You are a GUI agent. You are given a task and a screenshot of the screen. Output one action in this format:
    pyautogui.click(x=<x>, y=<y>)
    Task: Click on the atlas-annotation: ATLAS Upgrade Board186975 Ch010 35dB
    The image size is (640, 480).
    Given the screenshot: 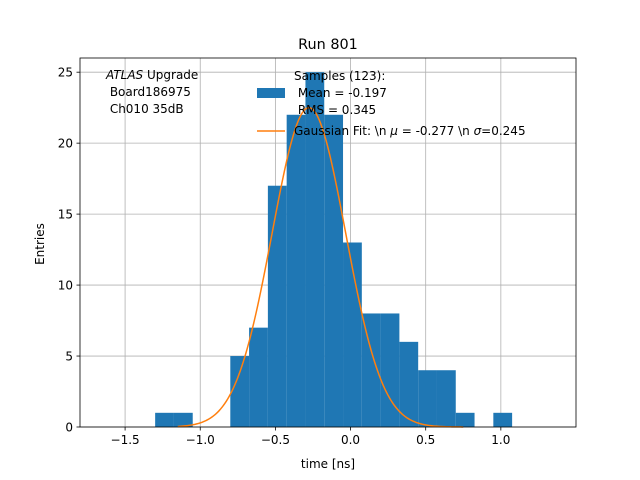 What is the action you would take?
    pyautogui.click(x=151, y=92)
    